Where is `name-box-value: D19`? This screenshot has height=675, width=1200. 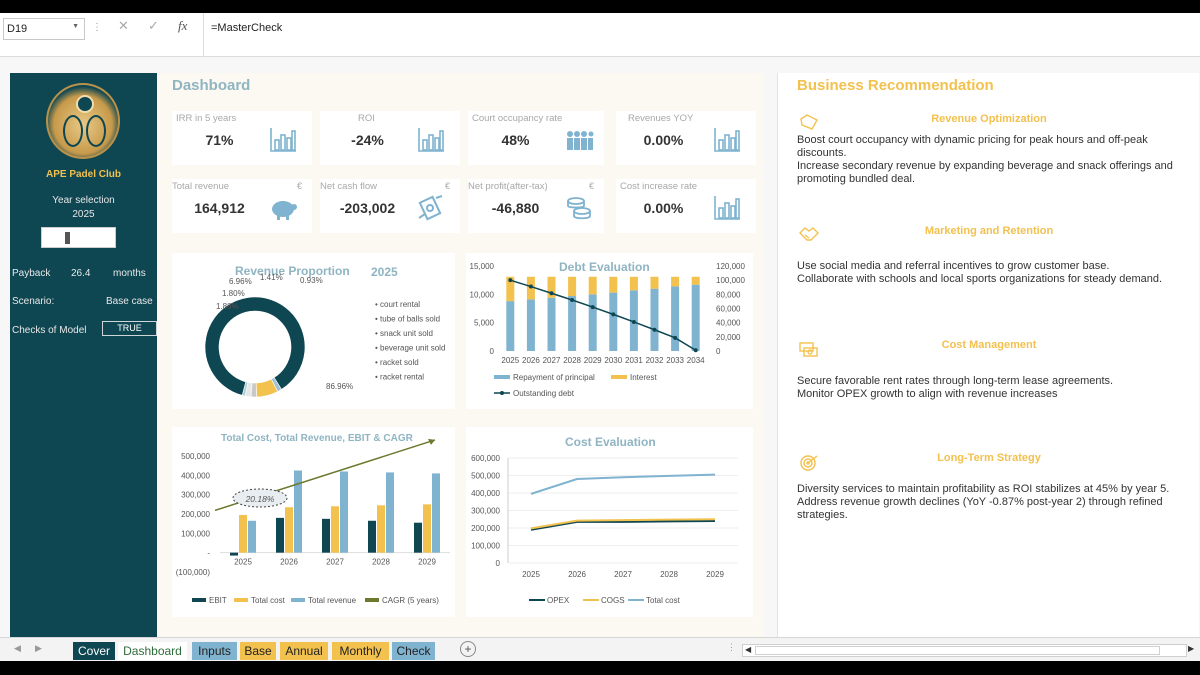
name-box-value: D19 is located at coordinates (17, 29).